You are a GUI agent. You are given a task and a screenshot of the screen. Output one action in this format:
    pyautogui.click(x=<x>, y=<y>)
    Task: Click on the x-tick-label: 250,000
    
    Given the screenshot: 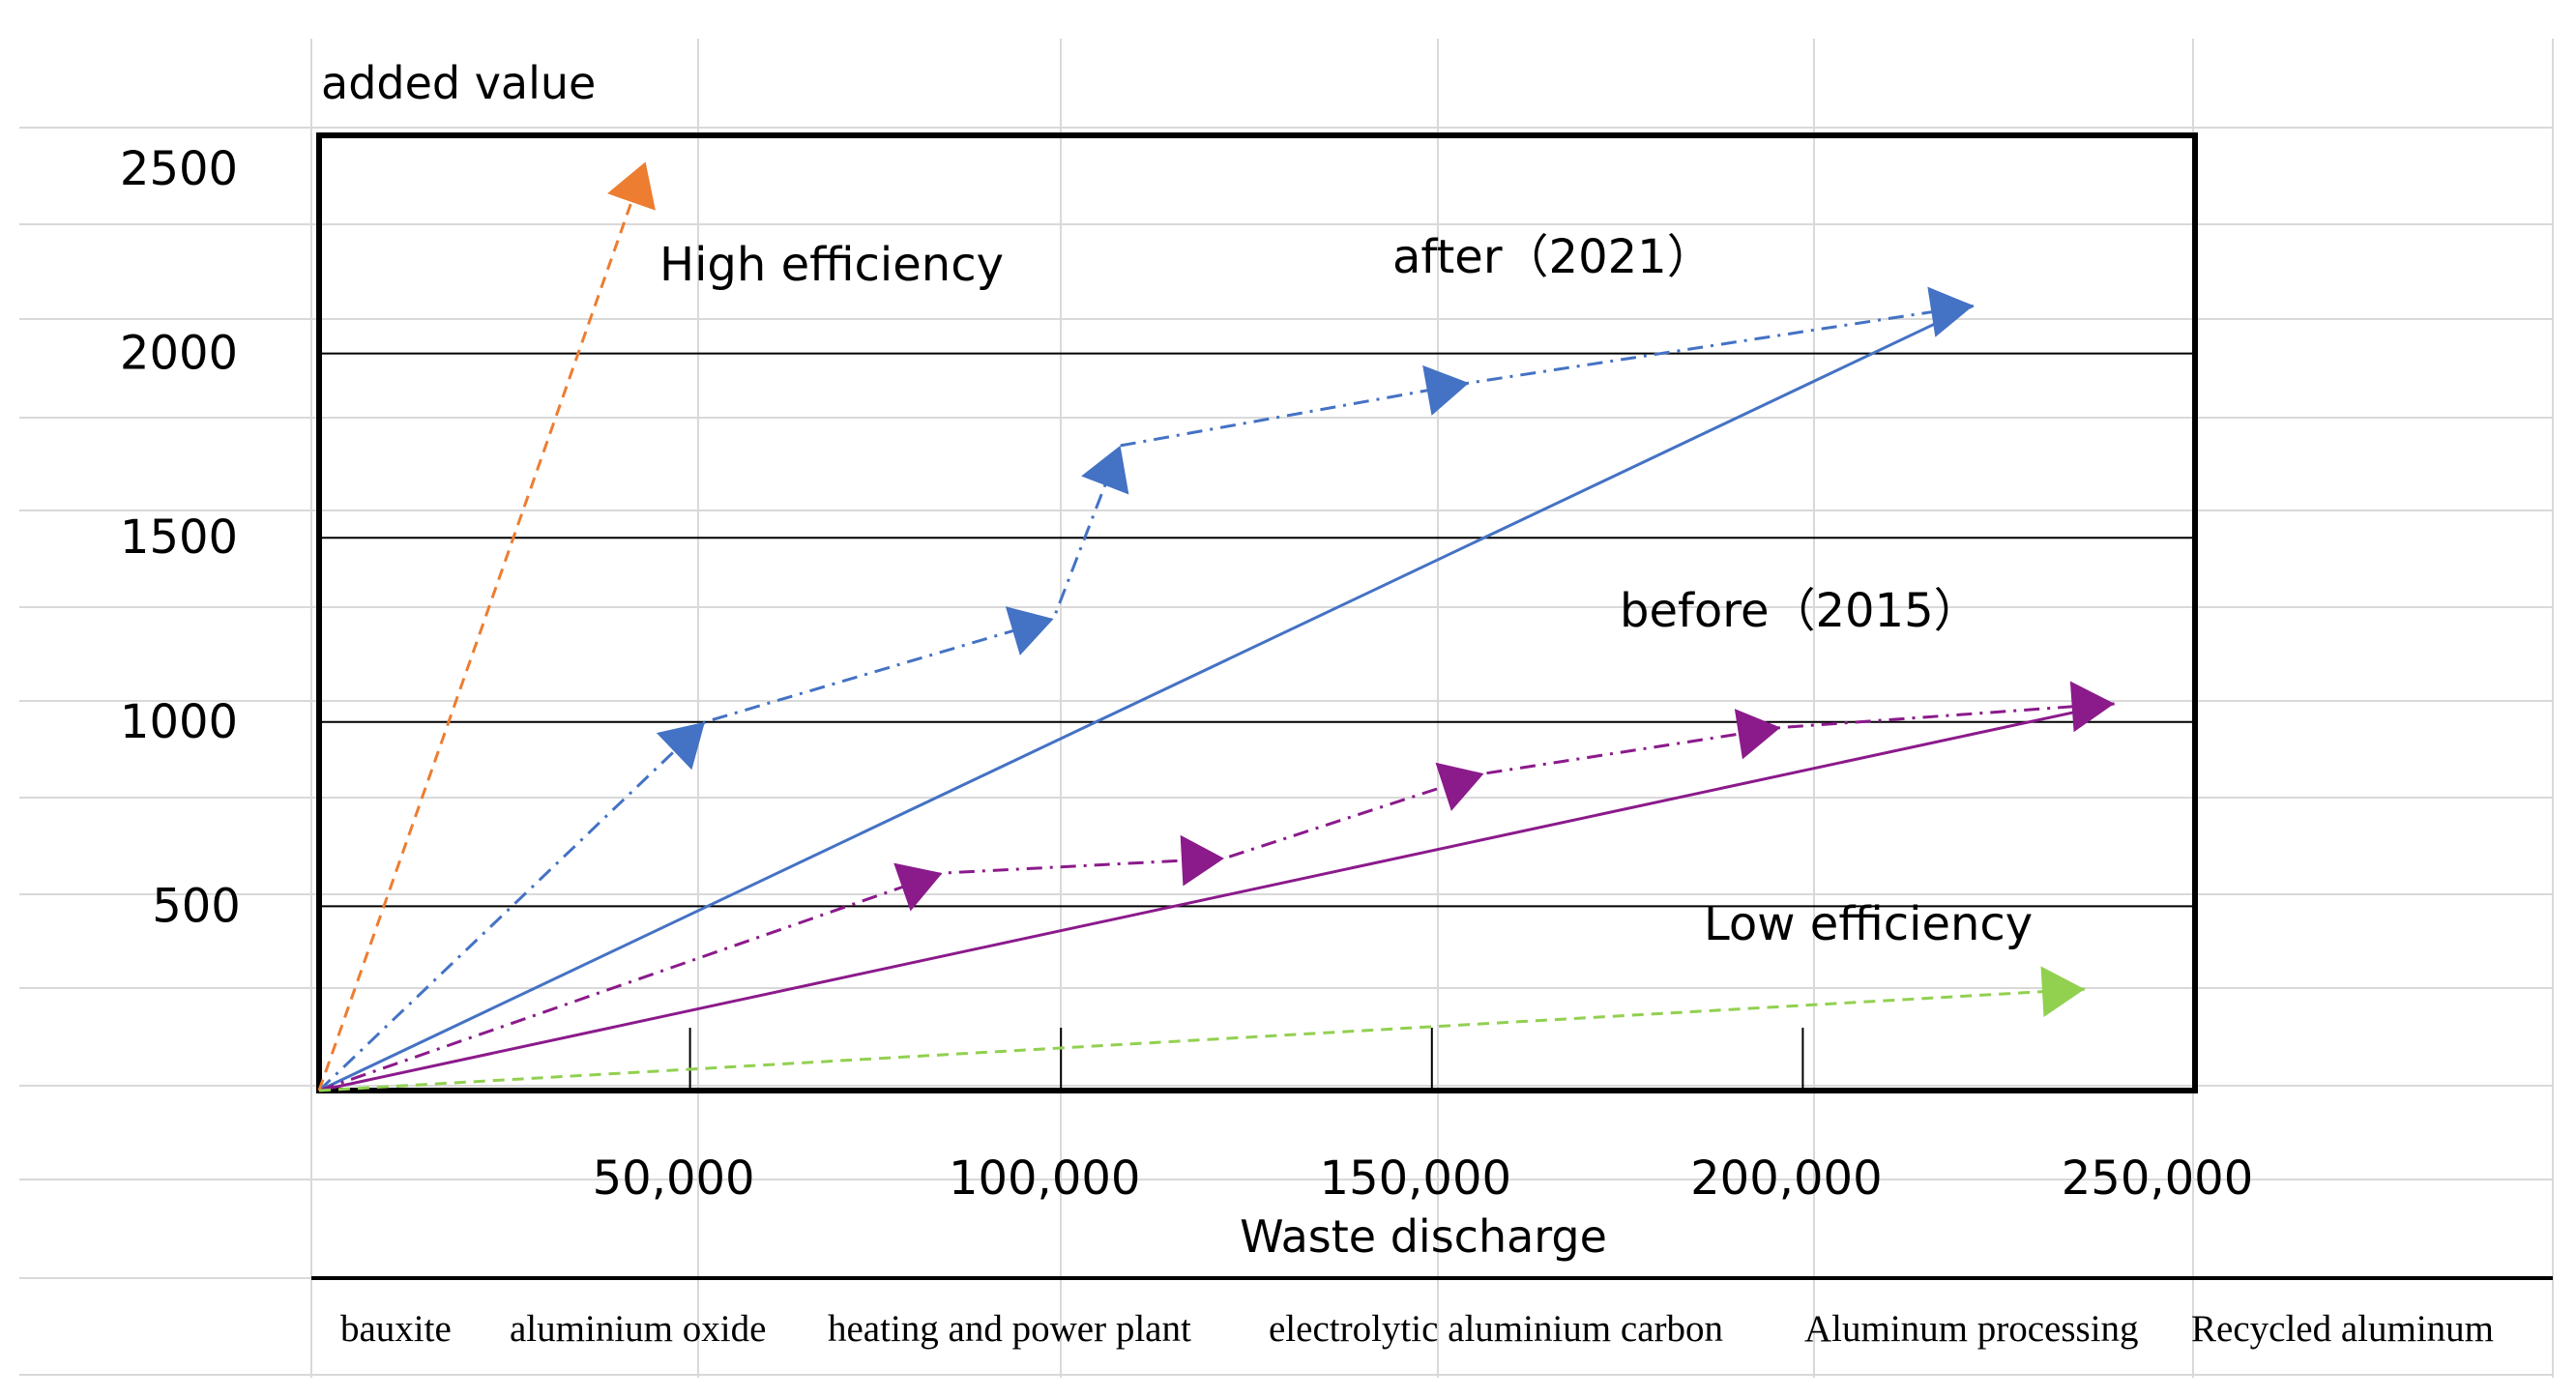 What is the action you would take?
    pyautogui.click(x=2158, y=1178)
    